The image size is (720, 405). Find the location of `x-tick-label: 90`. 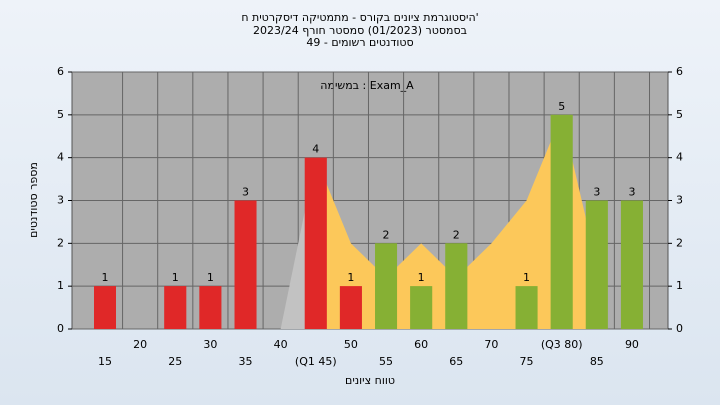

x-tick-label: 90 is located at coordinates (632, 344).